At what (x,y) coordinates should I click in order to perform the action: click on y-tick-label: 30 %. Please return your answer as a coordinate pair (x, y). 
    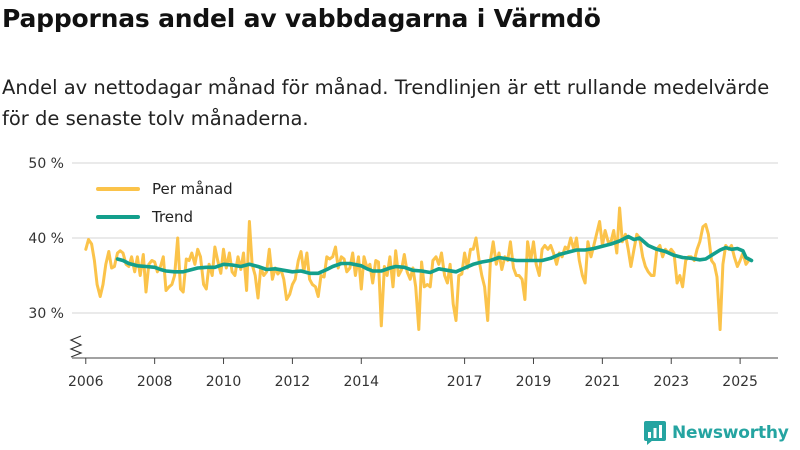
    Looking at the image, I should click on (46, 314).